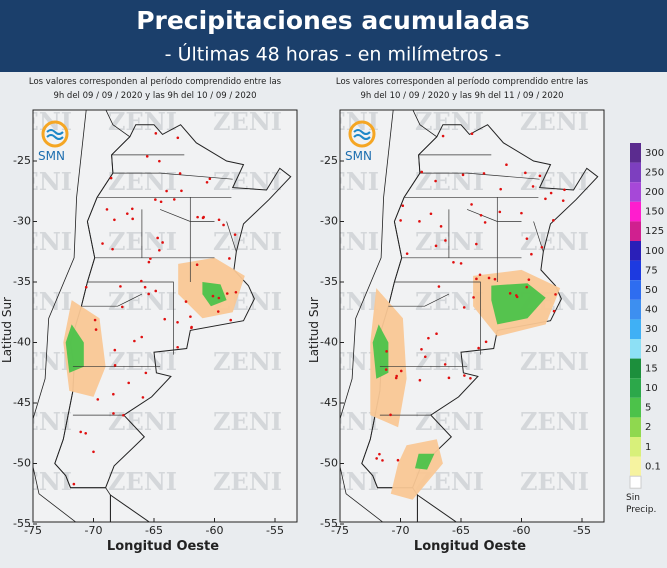  What do you see at coordinates (651, 310) in the screenshot?
I see `legend-label: 40` at bounding box center [651, 310].